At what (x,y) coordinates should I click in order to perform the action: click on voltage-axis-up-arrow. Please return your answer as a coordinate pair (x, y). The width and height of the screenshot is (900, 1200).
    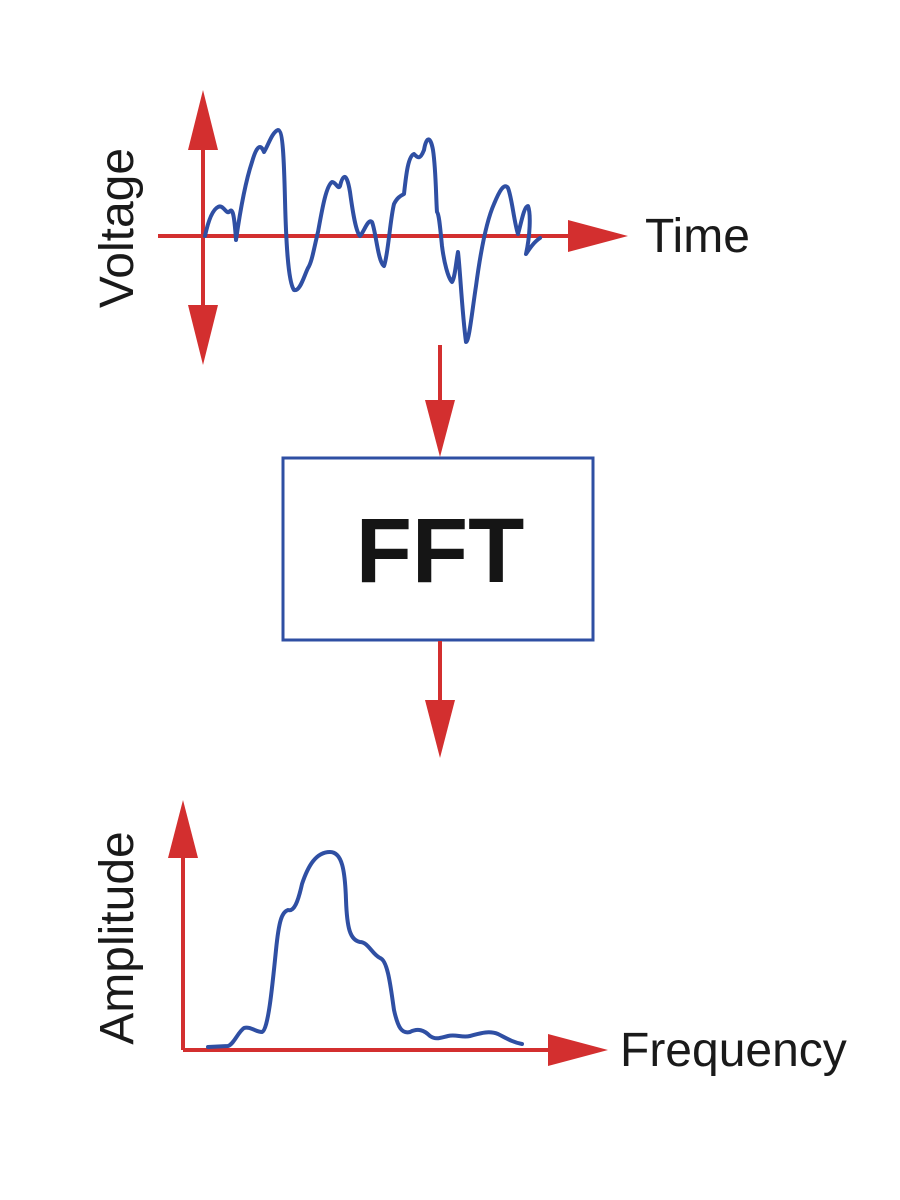
    Looking at the image, I should click on (203, 120).